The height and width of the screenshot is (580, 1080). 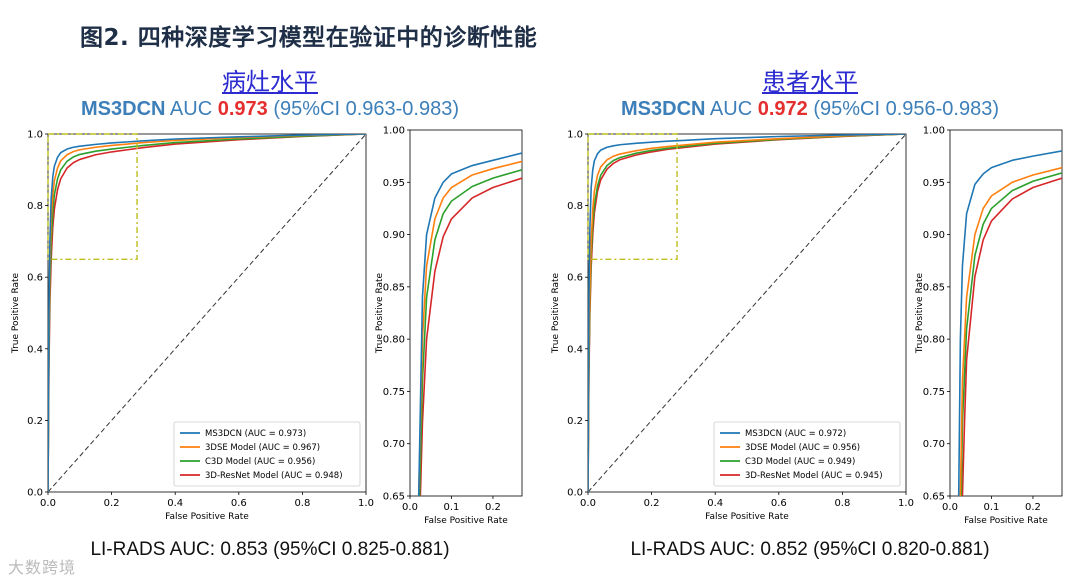 What do you see at coordinates (270, 109) in the screenshot?
I see `auc-summary: MS3DCN AUC 0.973 (95%CI 0.963-0.983)` at bounding box center [270, 109].